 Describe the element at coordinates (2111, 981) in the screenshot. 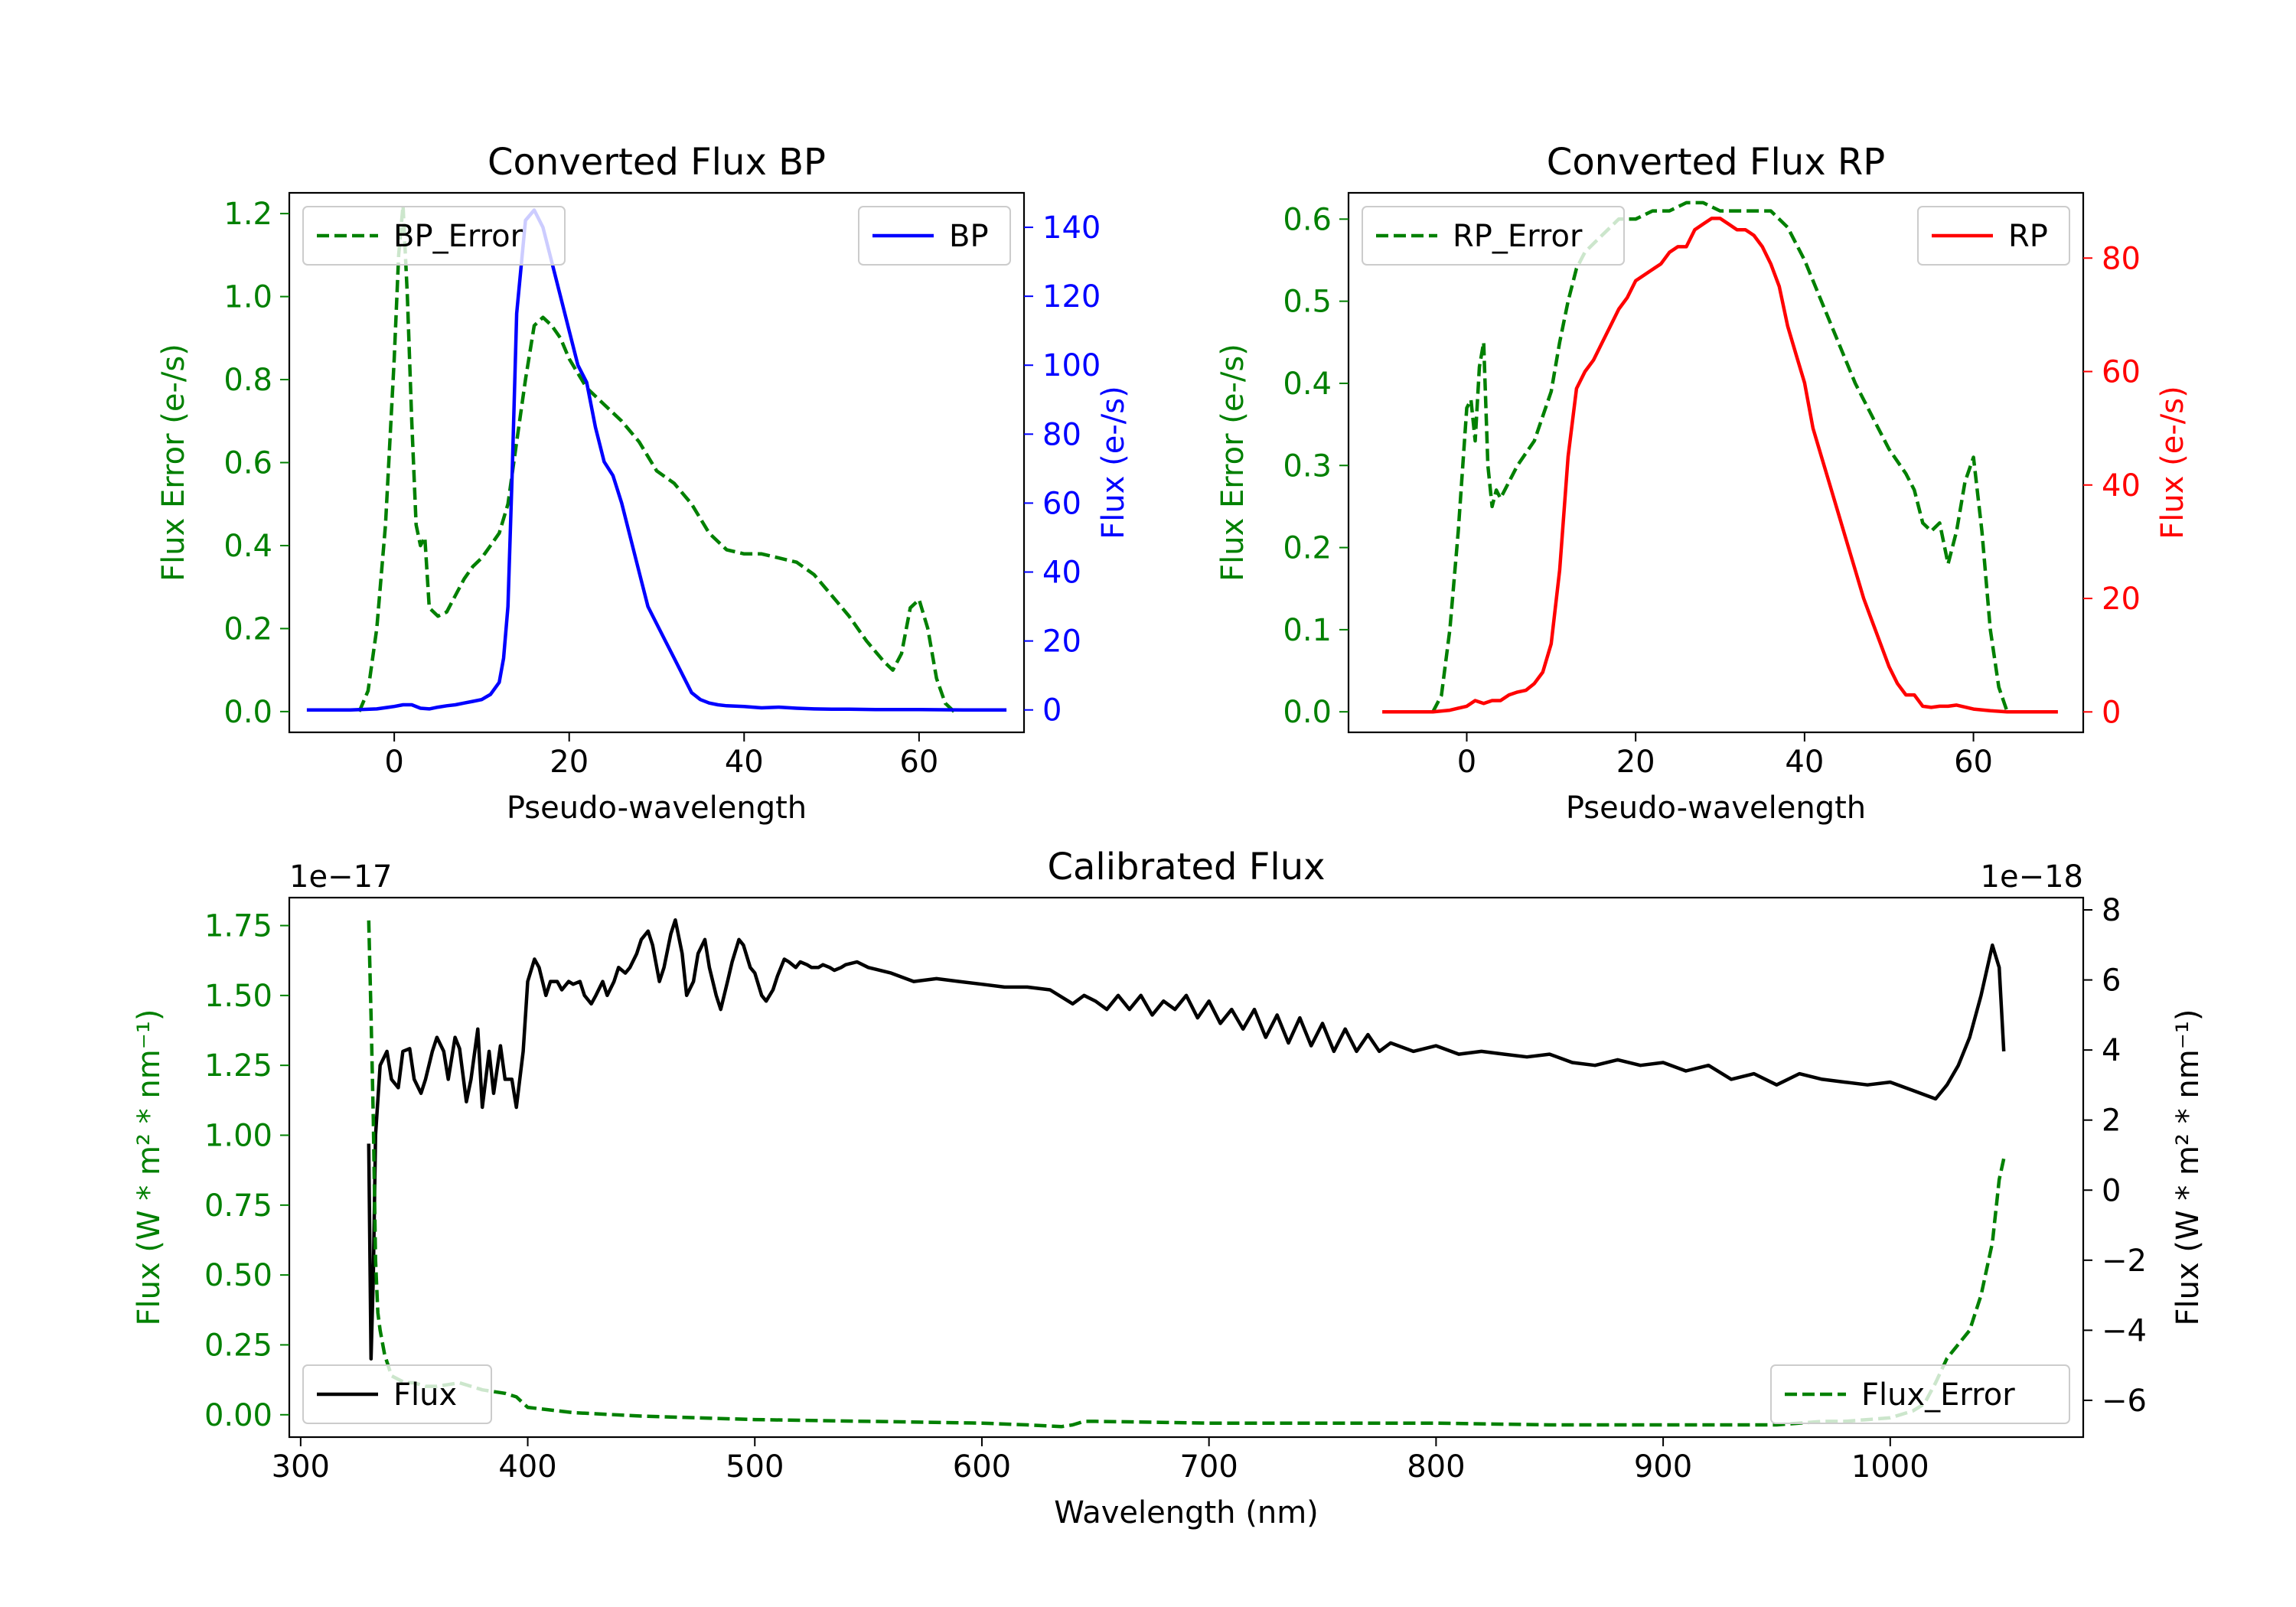

I see `y-right-tick-label: 6` at that location.